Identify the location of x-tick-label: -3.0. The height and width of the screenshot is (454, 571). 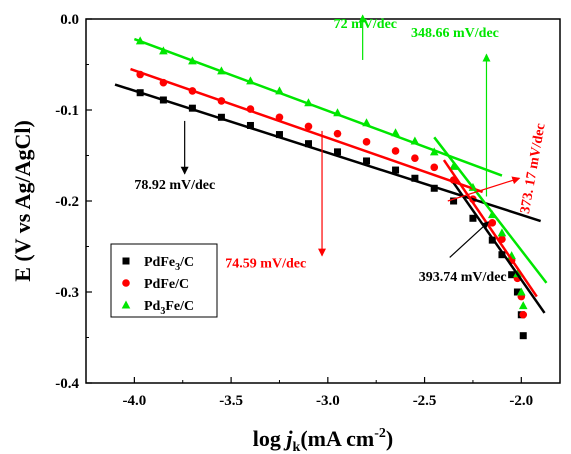
(328, 401).